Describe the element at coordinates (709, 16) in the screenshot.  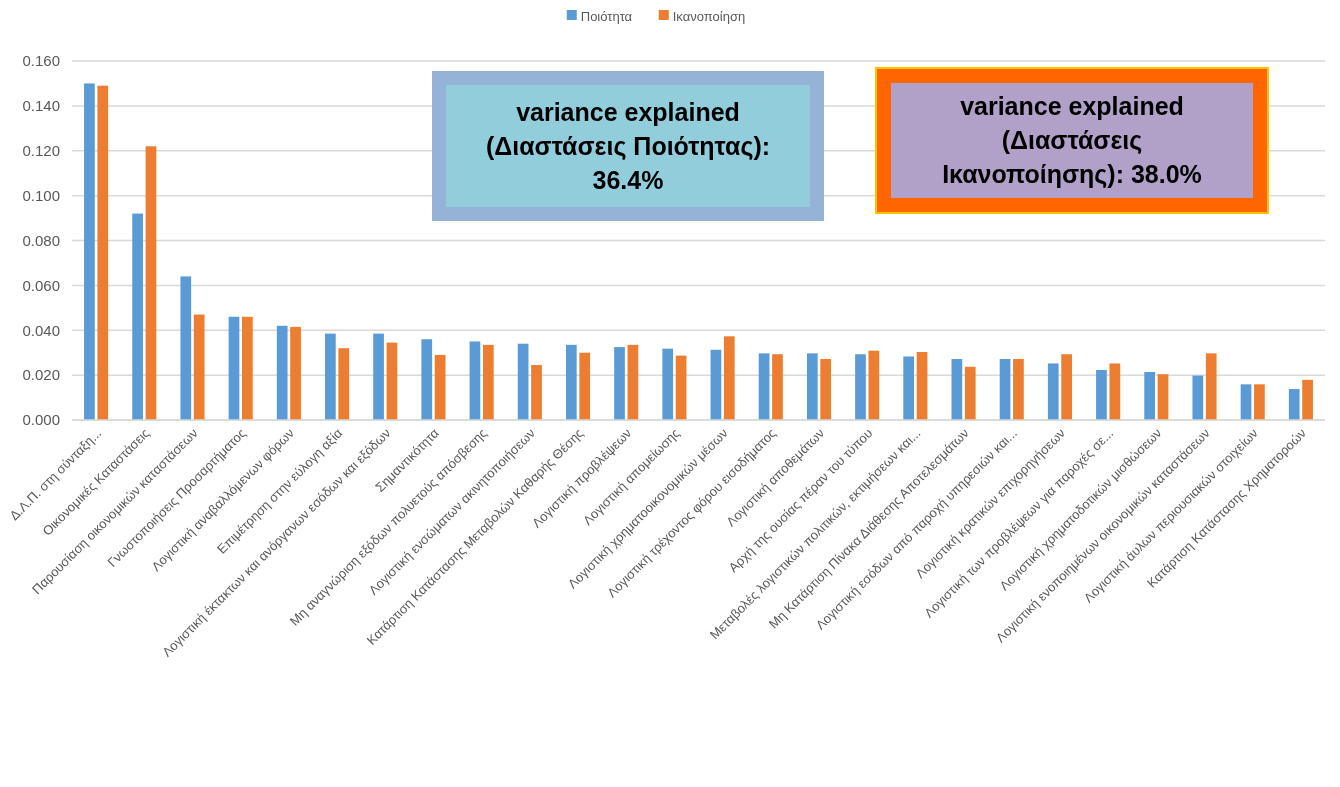
I see `legend-label: Ικανοποίηση` at that location.